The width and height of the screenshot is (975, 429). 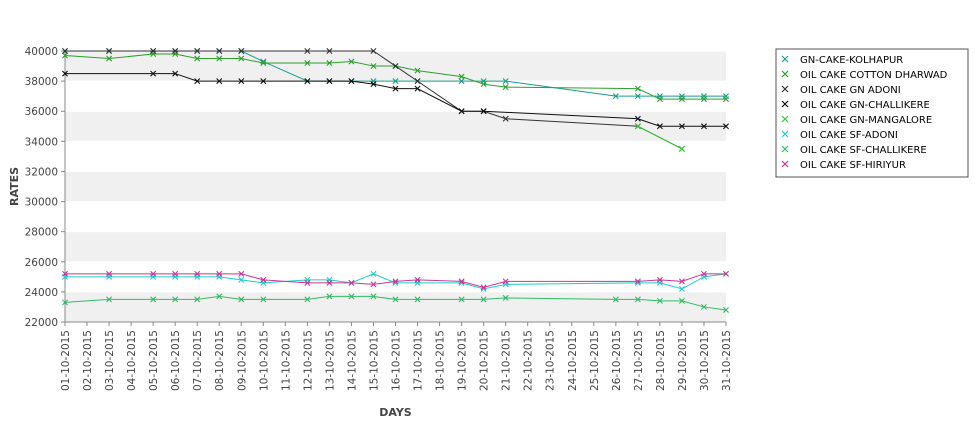 I want to click on x-tick-label: 15-10-2015, so click(x=374, y=360).